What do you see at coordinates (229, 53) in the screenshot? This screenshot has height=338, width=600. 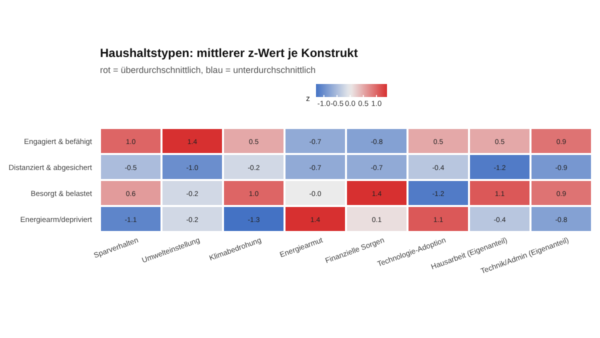 I see `chart-title: Haushaltstypen: mittlerer z-Wert je Konstrukt` at bounding box center [229, 53].